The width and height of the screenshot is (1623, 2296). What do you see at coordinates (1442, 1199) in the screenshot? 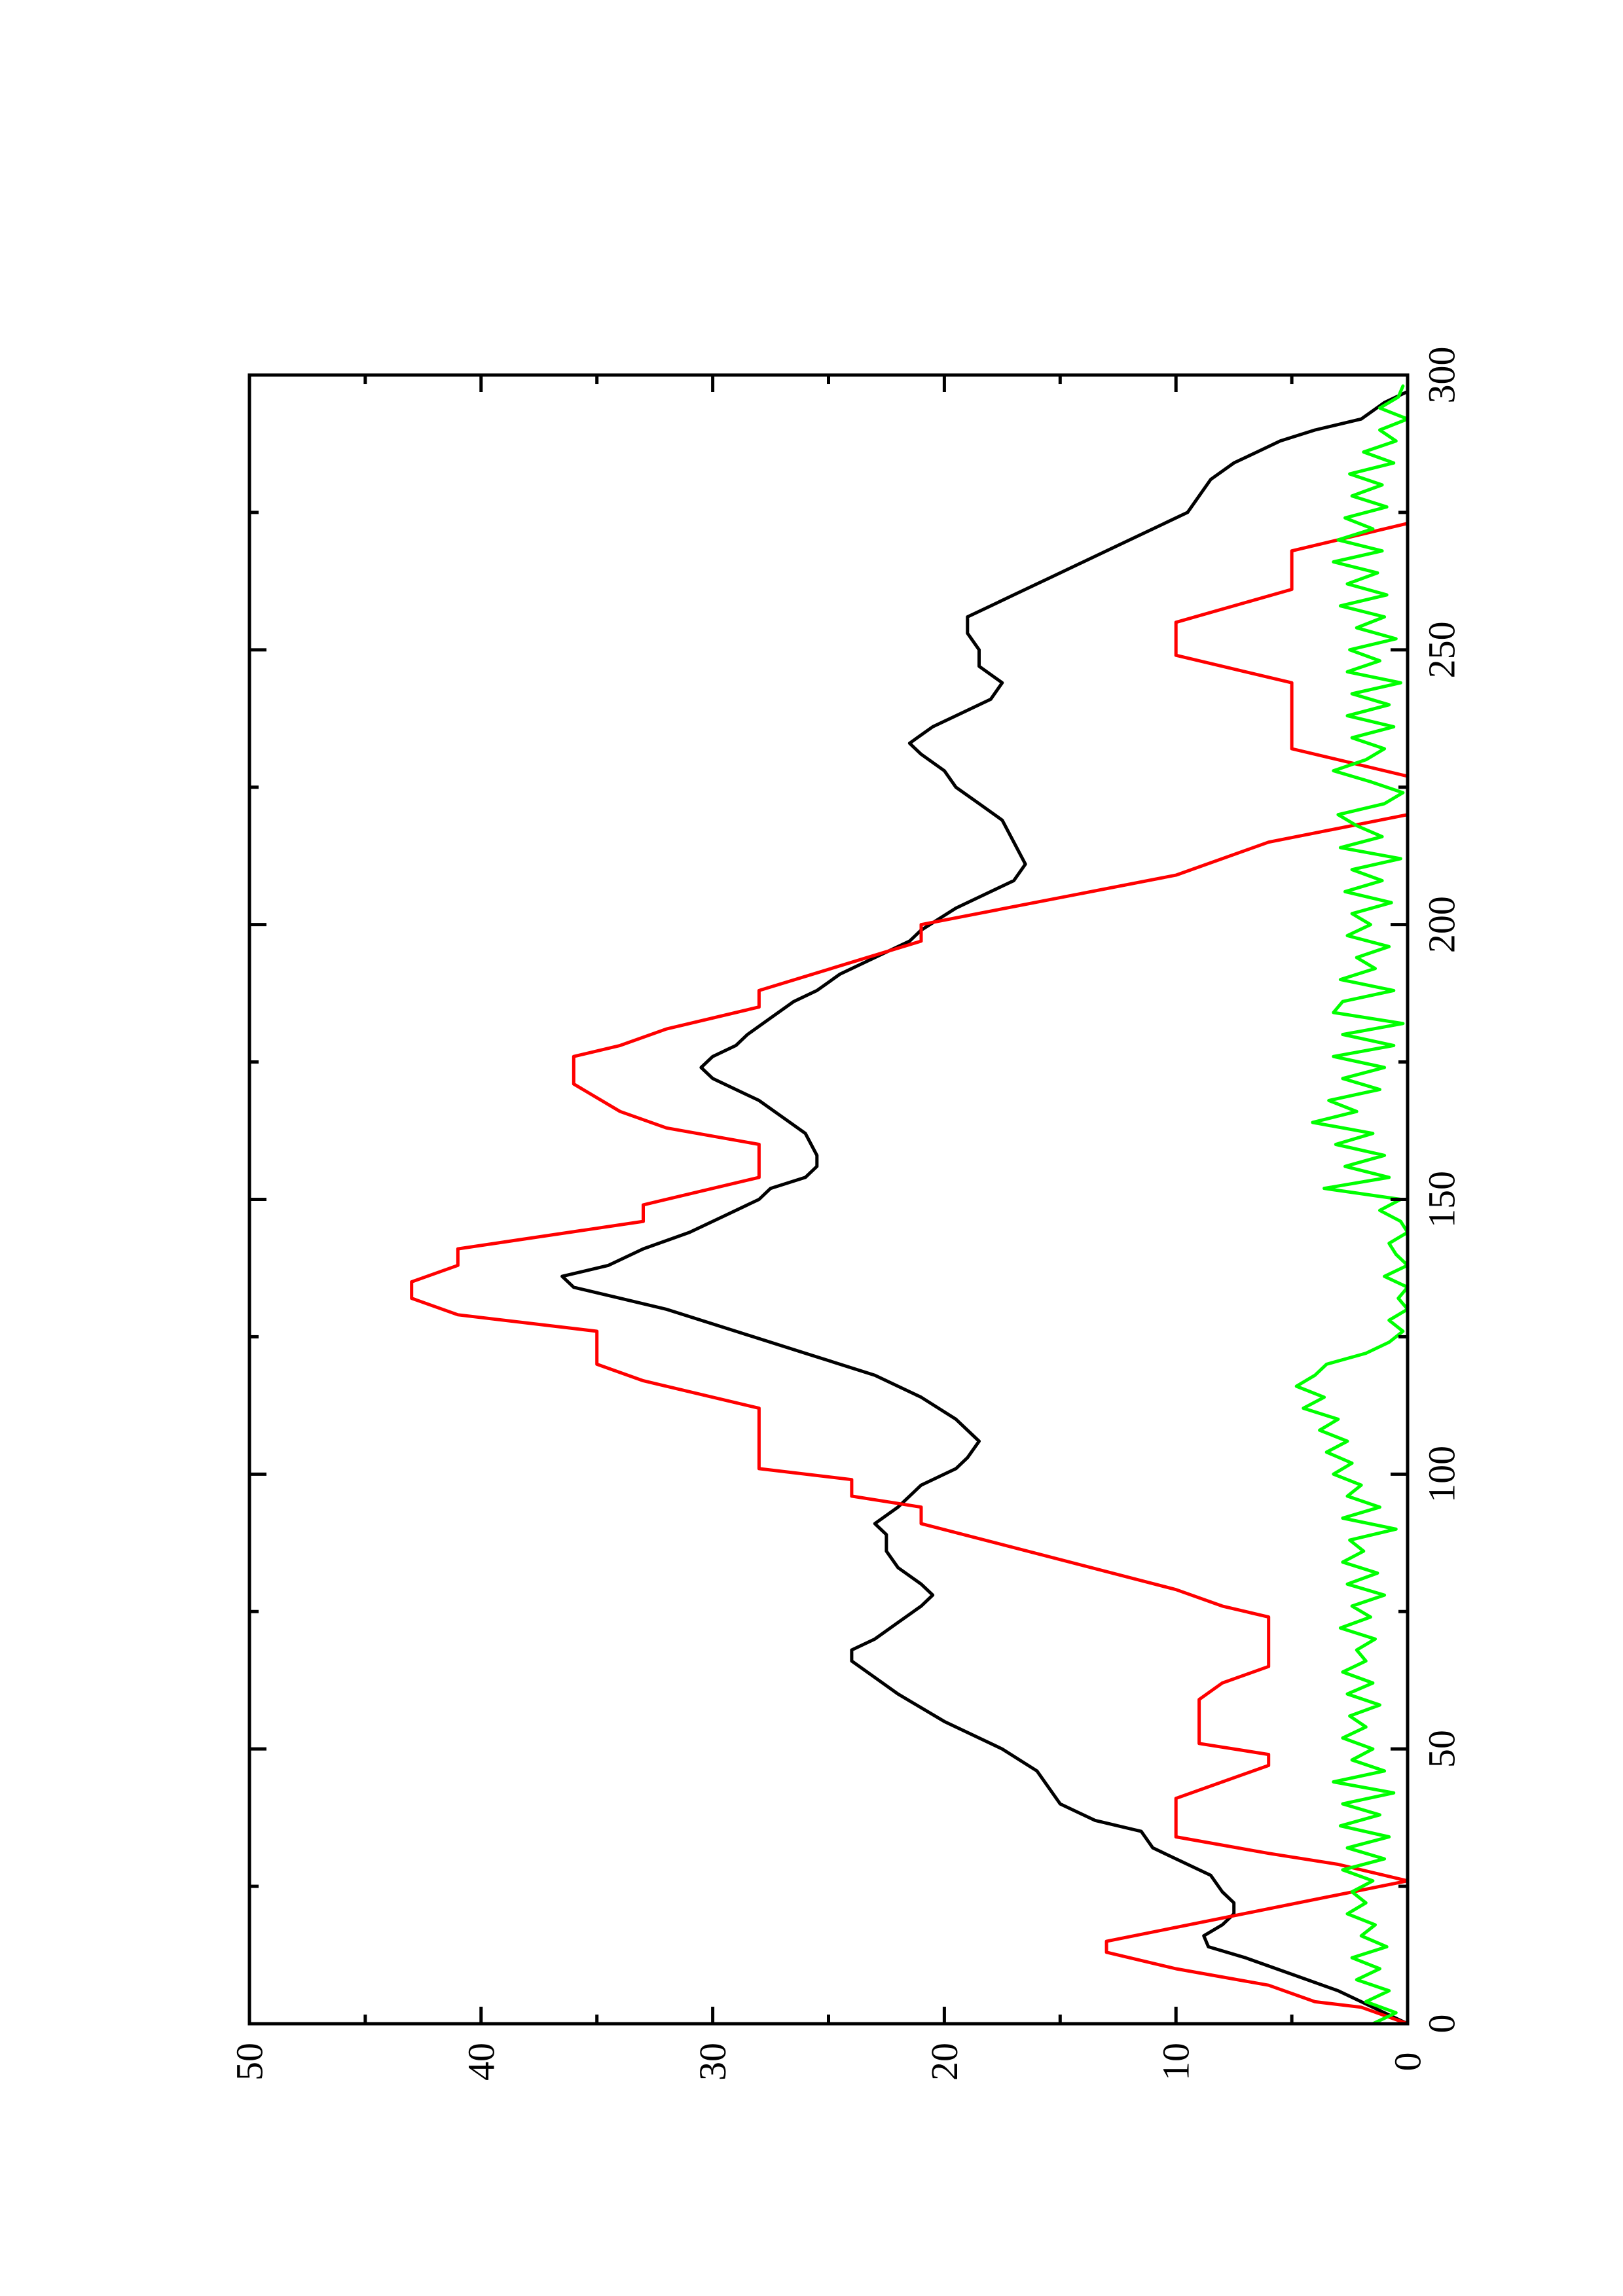
I see `x-tick-label: 150` at bounding box center [1442, 1199].